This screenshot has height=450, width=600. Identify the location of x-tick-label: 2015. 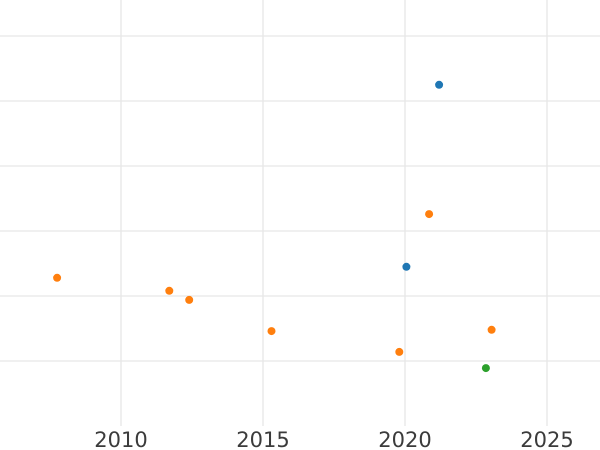
(262, 439).